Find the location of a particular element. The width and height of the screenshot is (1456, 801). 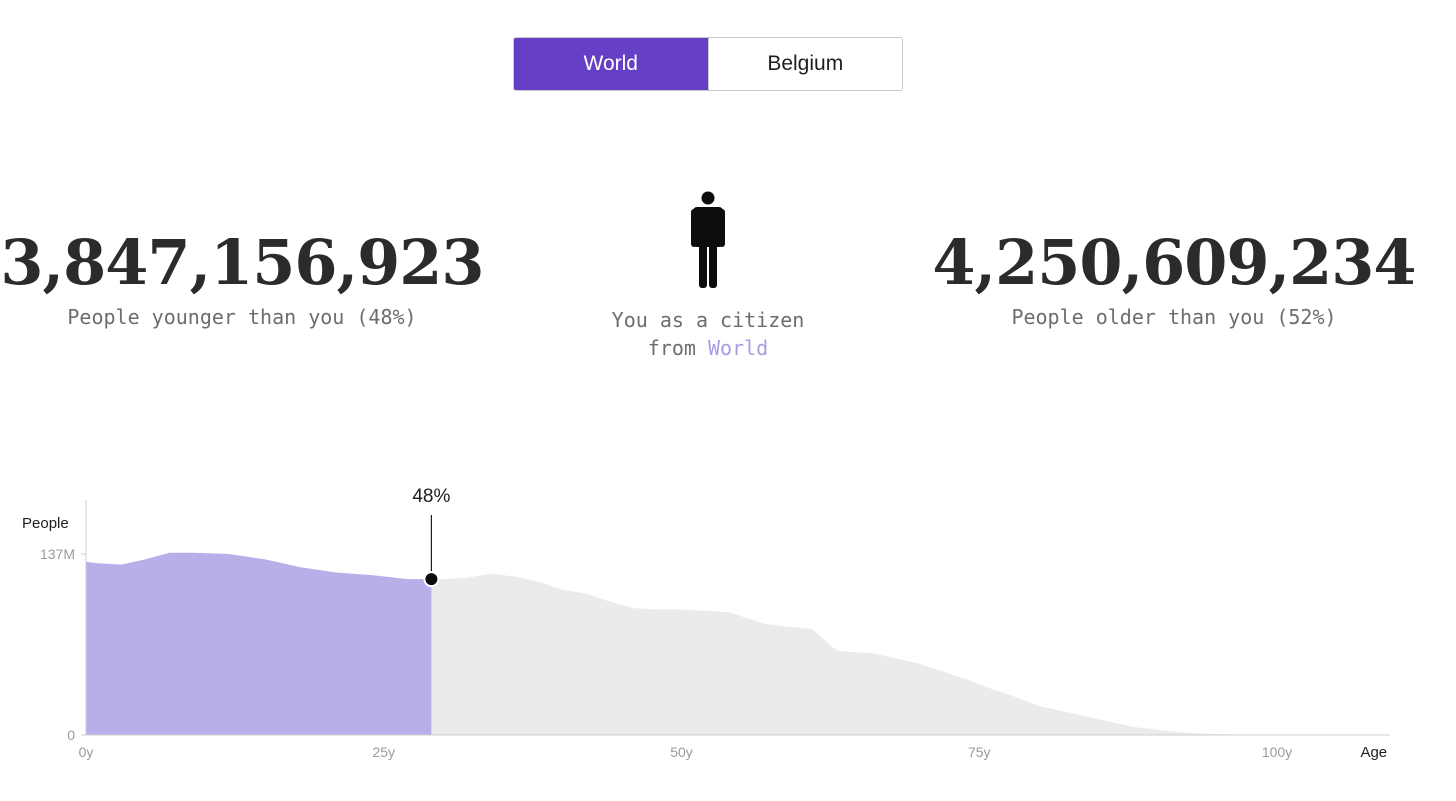

belgium-toggle-button: Belgium is located at coordinates (804, 64).